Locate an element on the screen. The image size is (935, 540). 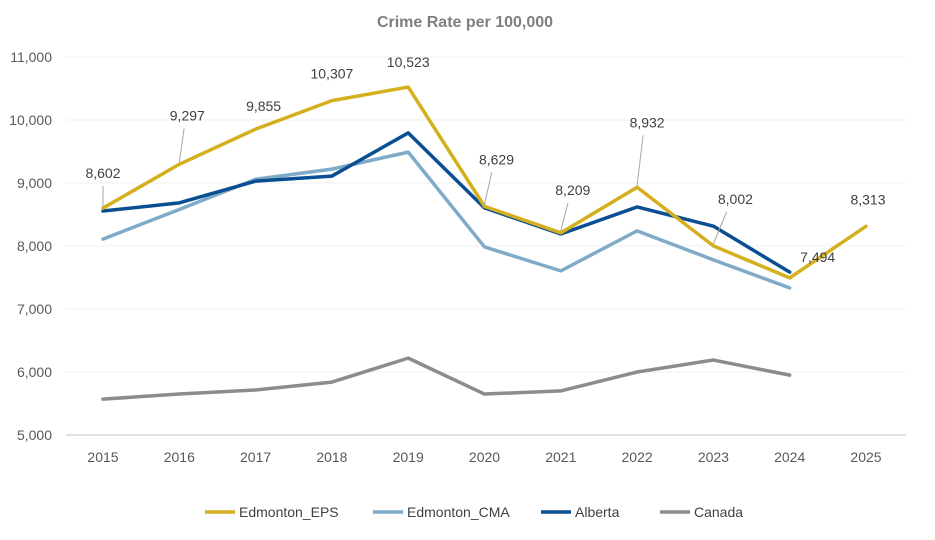
x-tick-label: 2018 is located at coordinates (331, 457).